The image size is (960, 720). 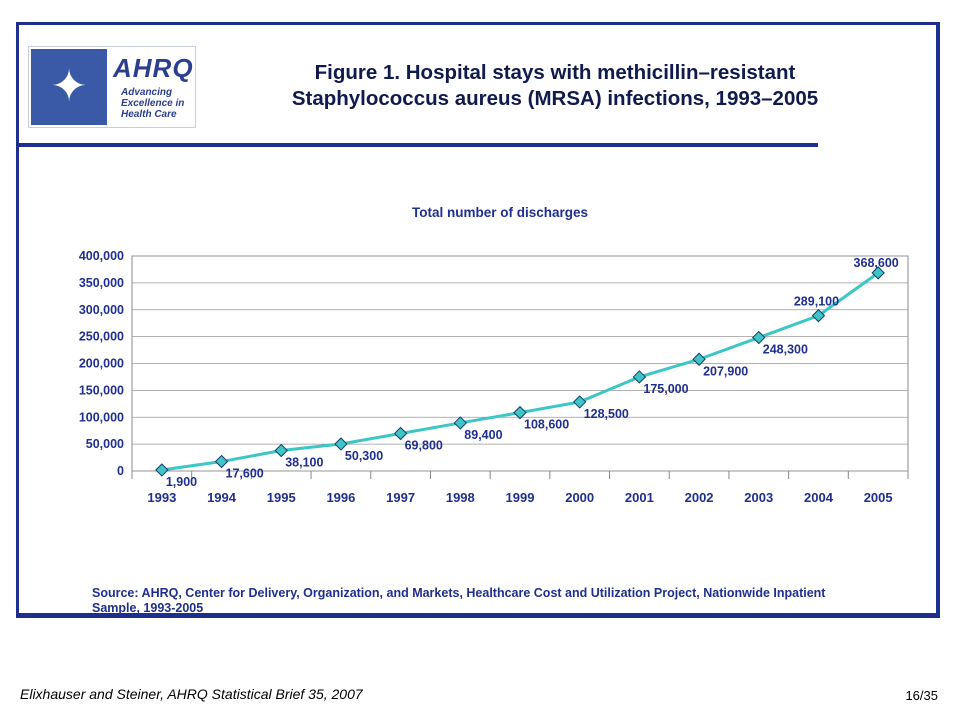 What do you see at coordinates (483, 435) in the screenshot?
I see `data-label: 89,400` at bounding box center [483, 435].